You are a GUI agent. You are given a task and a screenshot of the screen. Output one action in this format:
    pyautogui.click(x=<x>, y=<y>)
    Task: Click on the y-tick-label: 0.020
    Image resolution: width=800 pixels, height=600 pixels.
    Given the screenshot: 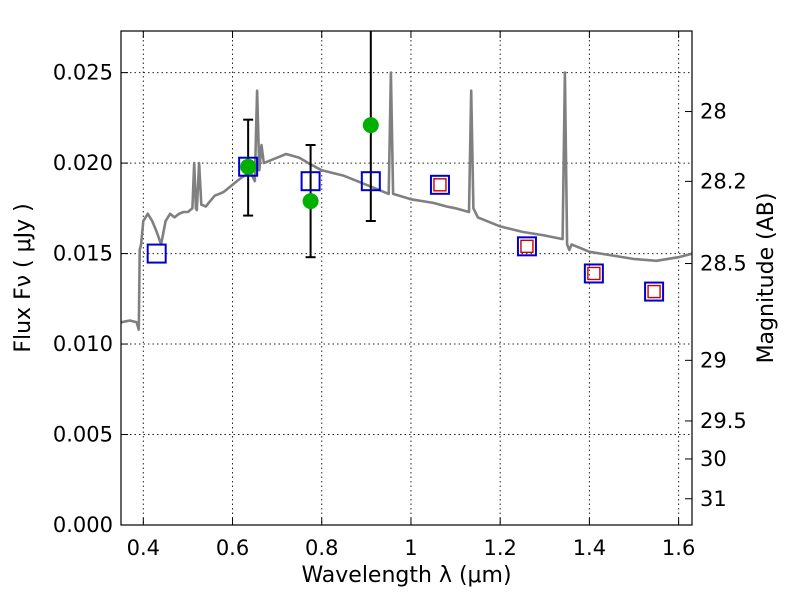 What is the action you would take?
    pyautogui.click(x=83, y=163)
    